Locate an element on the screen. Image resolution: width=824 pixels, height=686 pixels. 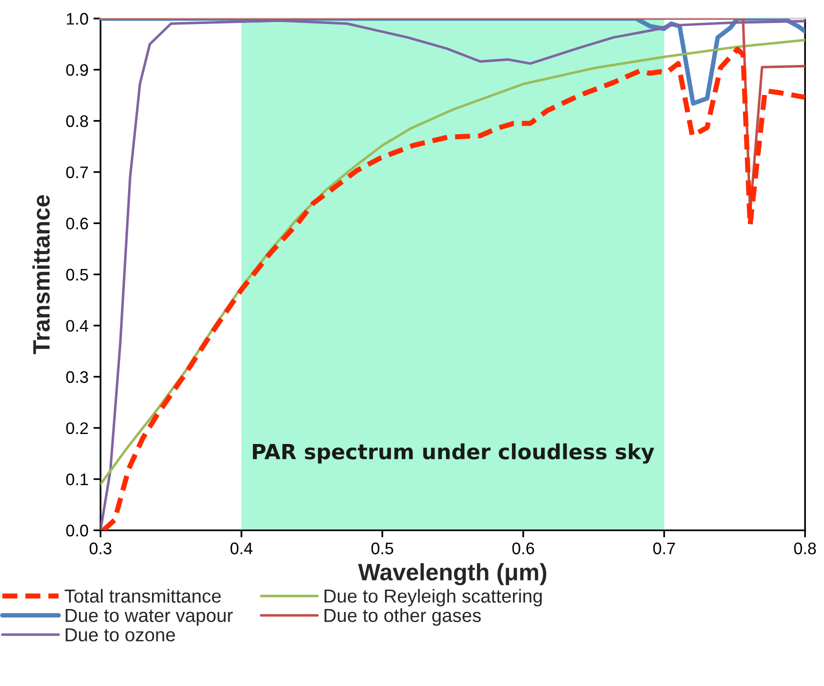
band-label: PAR spectrum under cloudless sky is located at coordinates (453, 453).